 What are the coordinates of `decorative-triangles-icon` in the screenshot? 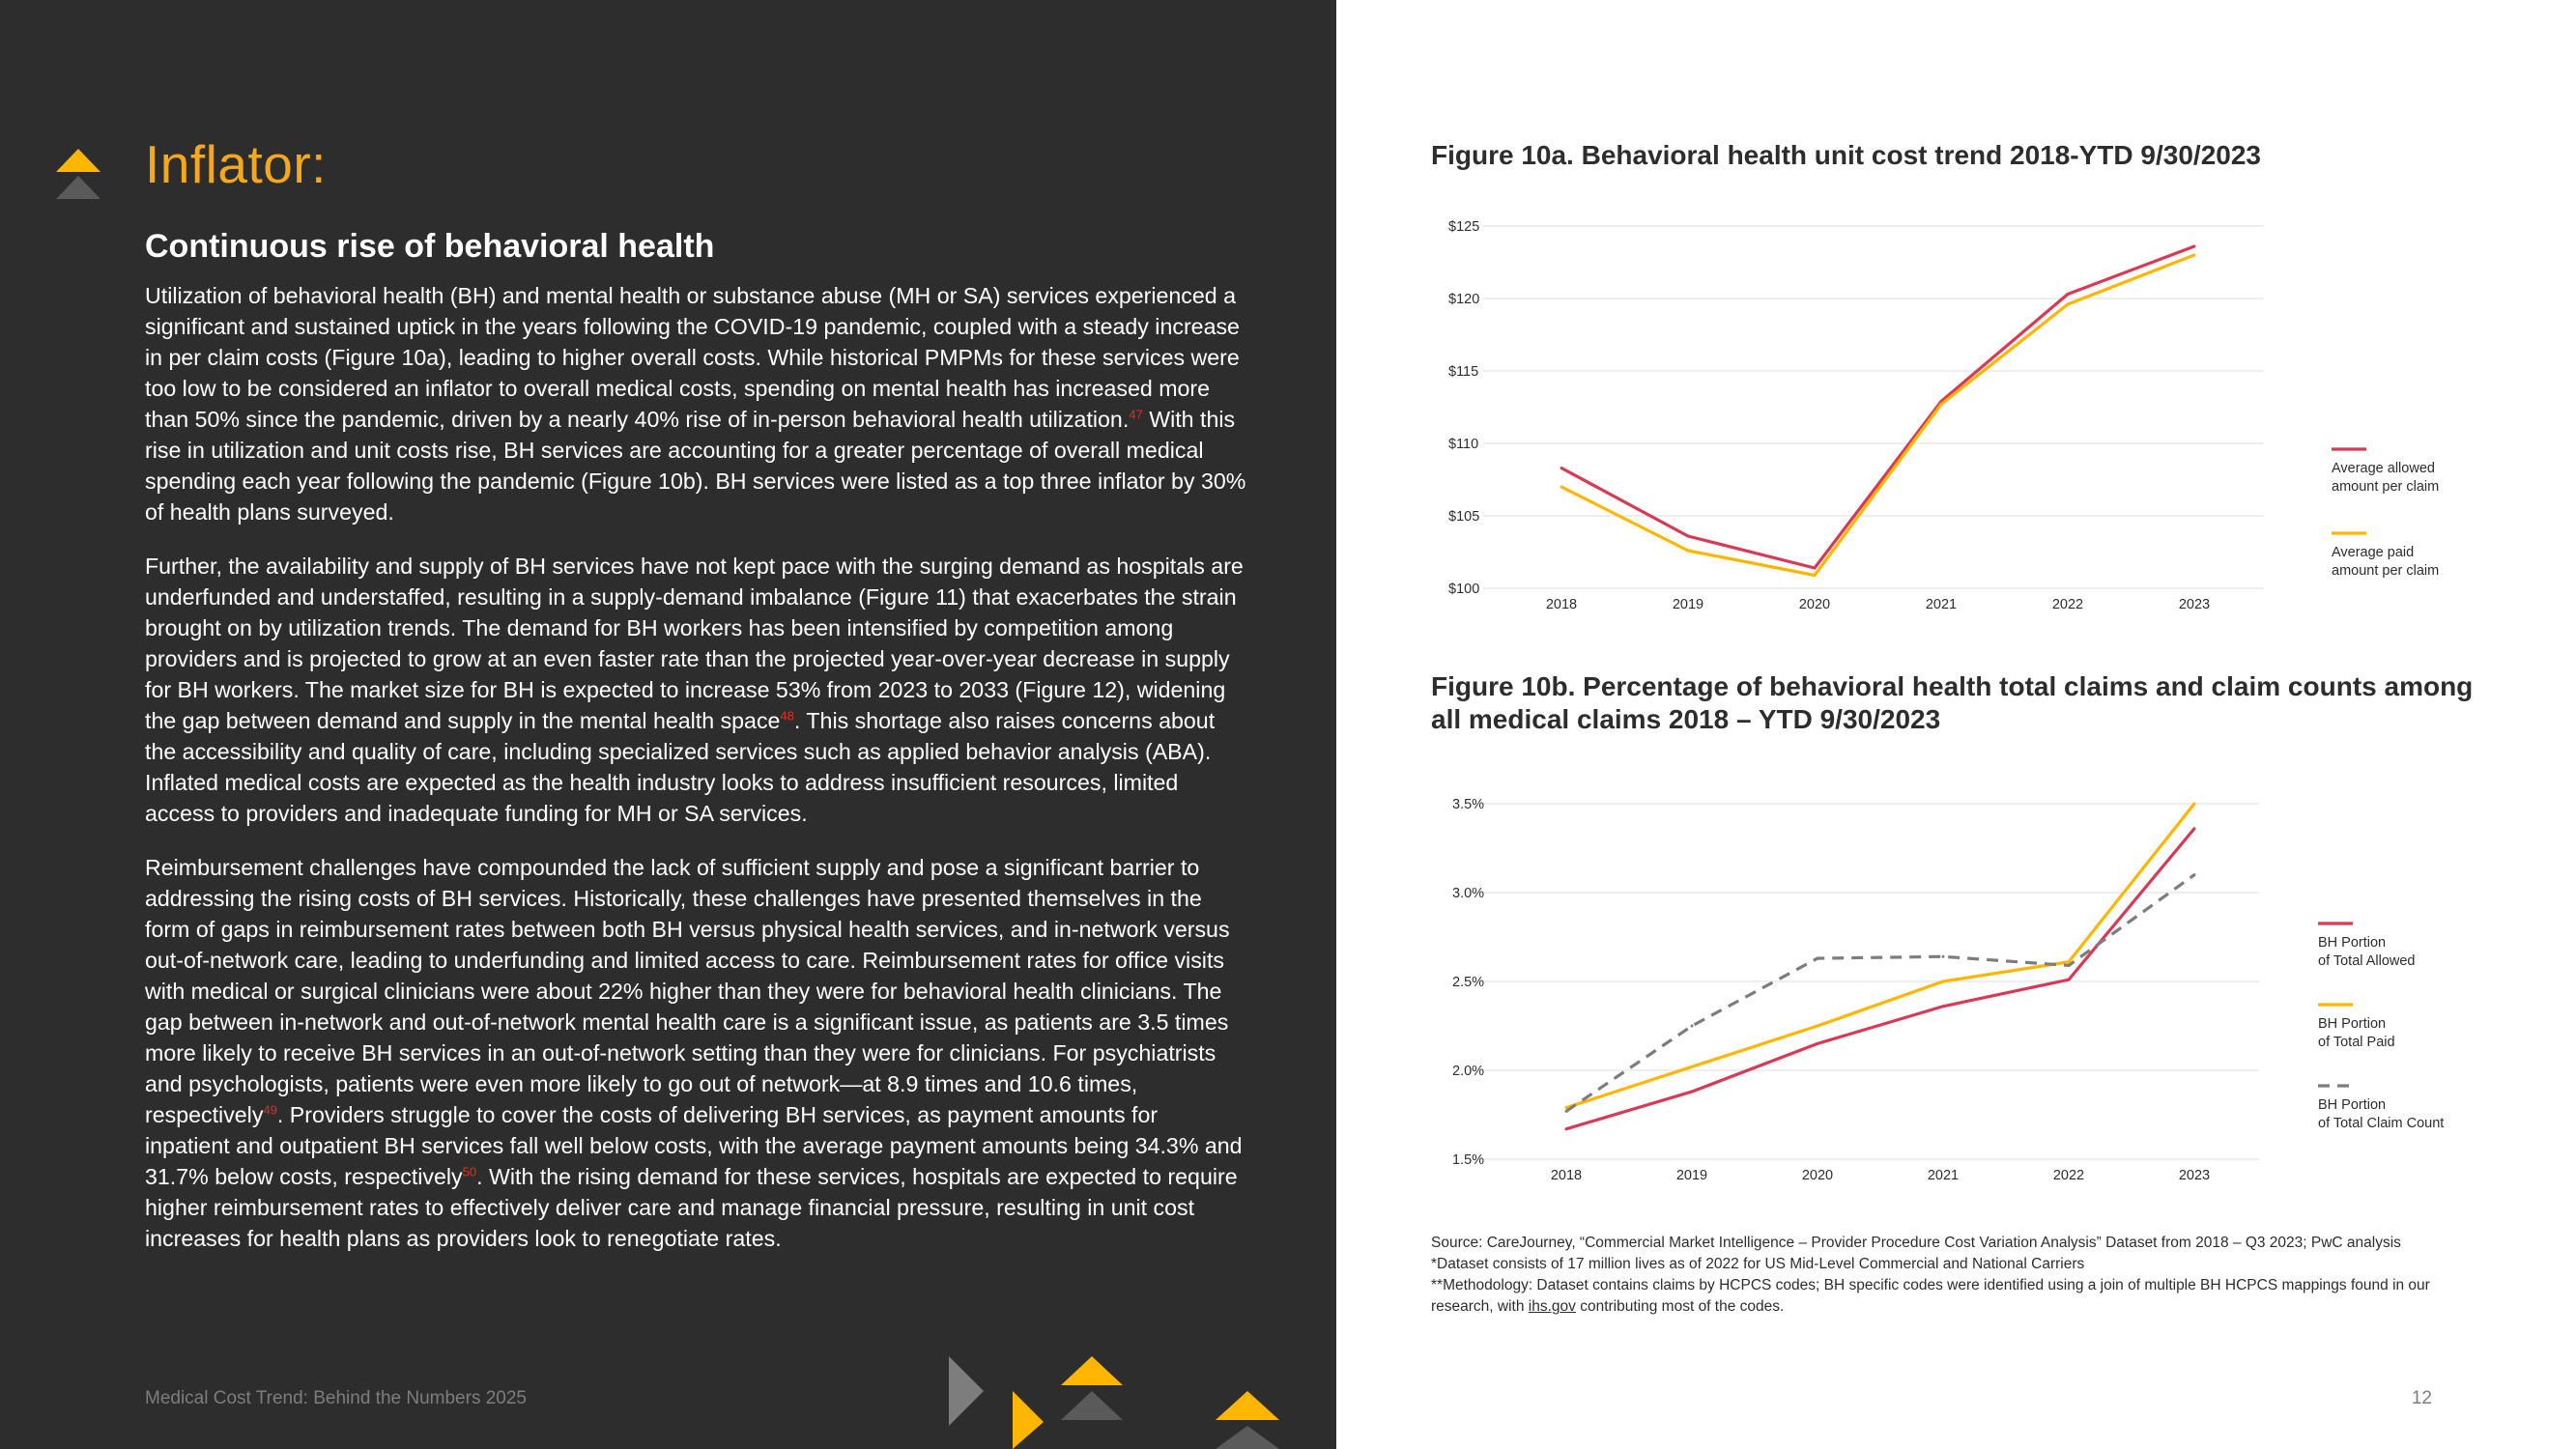 It's located at (1114, 1402).